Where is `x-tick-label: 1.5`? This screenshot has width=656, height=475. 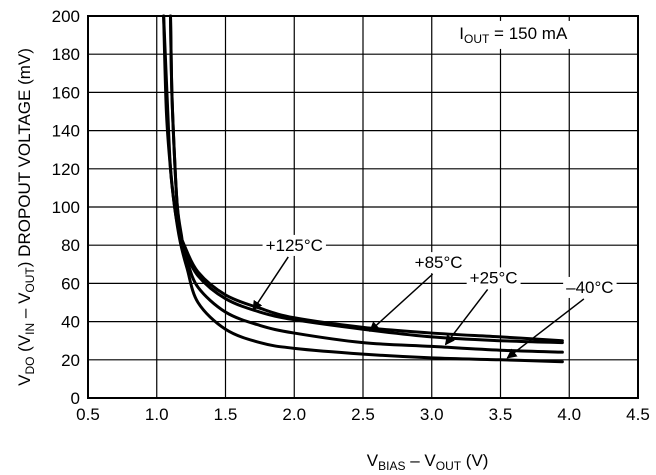 x-tick-label: 1.5 is located at coordinates (226, 414).